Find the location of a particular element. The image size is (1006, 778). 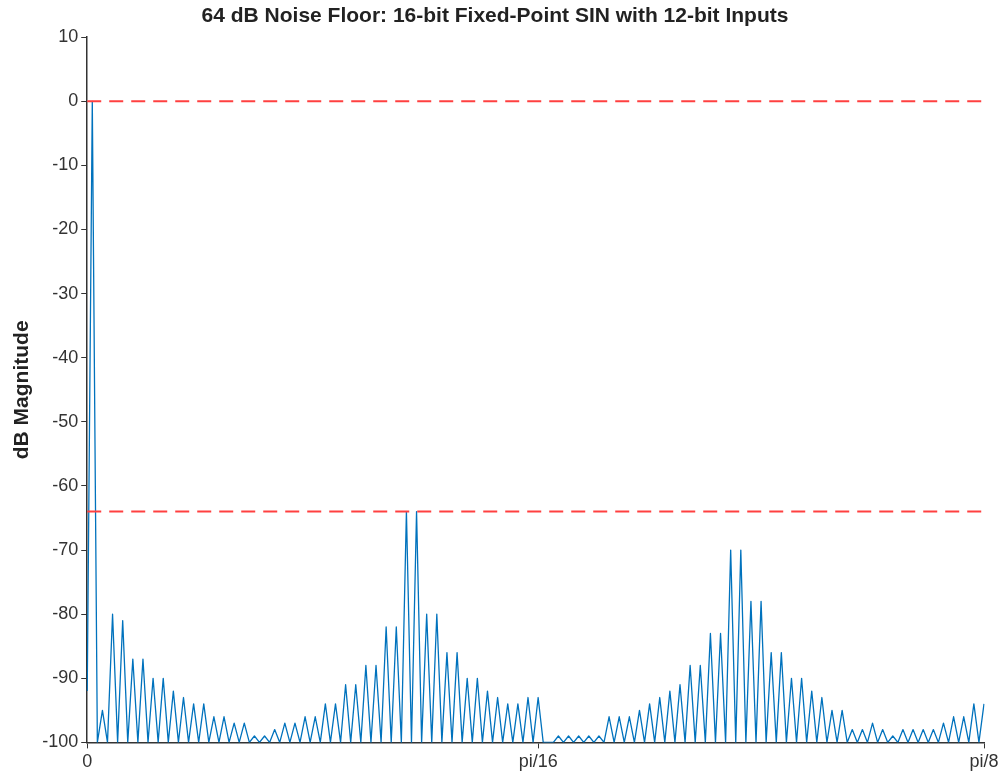

x-tick-label: pi/16 is located at coordinates (538, 761).